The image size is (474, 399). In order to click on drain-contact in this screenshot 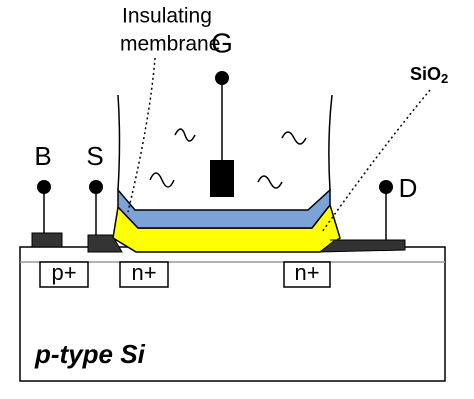, I will do `click(362, 246)`.